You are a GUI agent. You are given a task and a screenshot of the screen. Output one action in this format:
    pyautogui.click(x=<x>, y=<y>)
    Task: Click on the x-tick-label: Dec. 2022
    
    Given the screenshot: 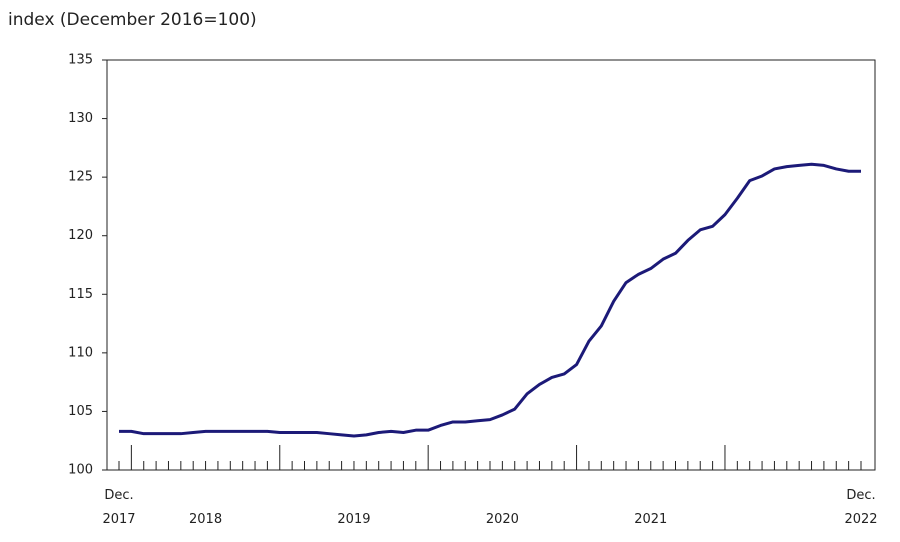 What is the action you would take?
    pyautogui.click(x=861, y=507)
    